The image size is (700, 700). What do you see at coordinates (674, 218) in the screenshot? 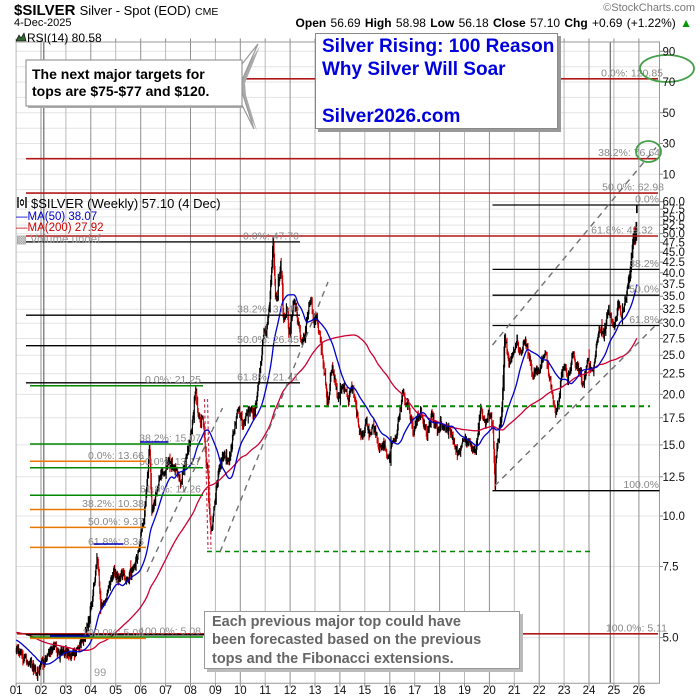
I see `svg-text: 55.0` at bounding box center [674, 218].